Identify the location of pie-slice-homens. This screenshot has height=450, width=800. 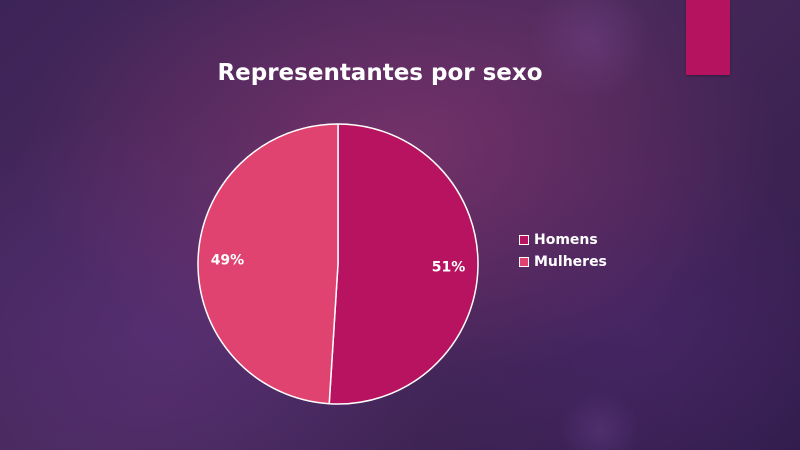
(403, 264).